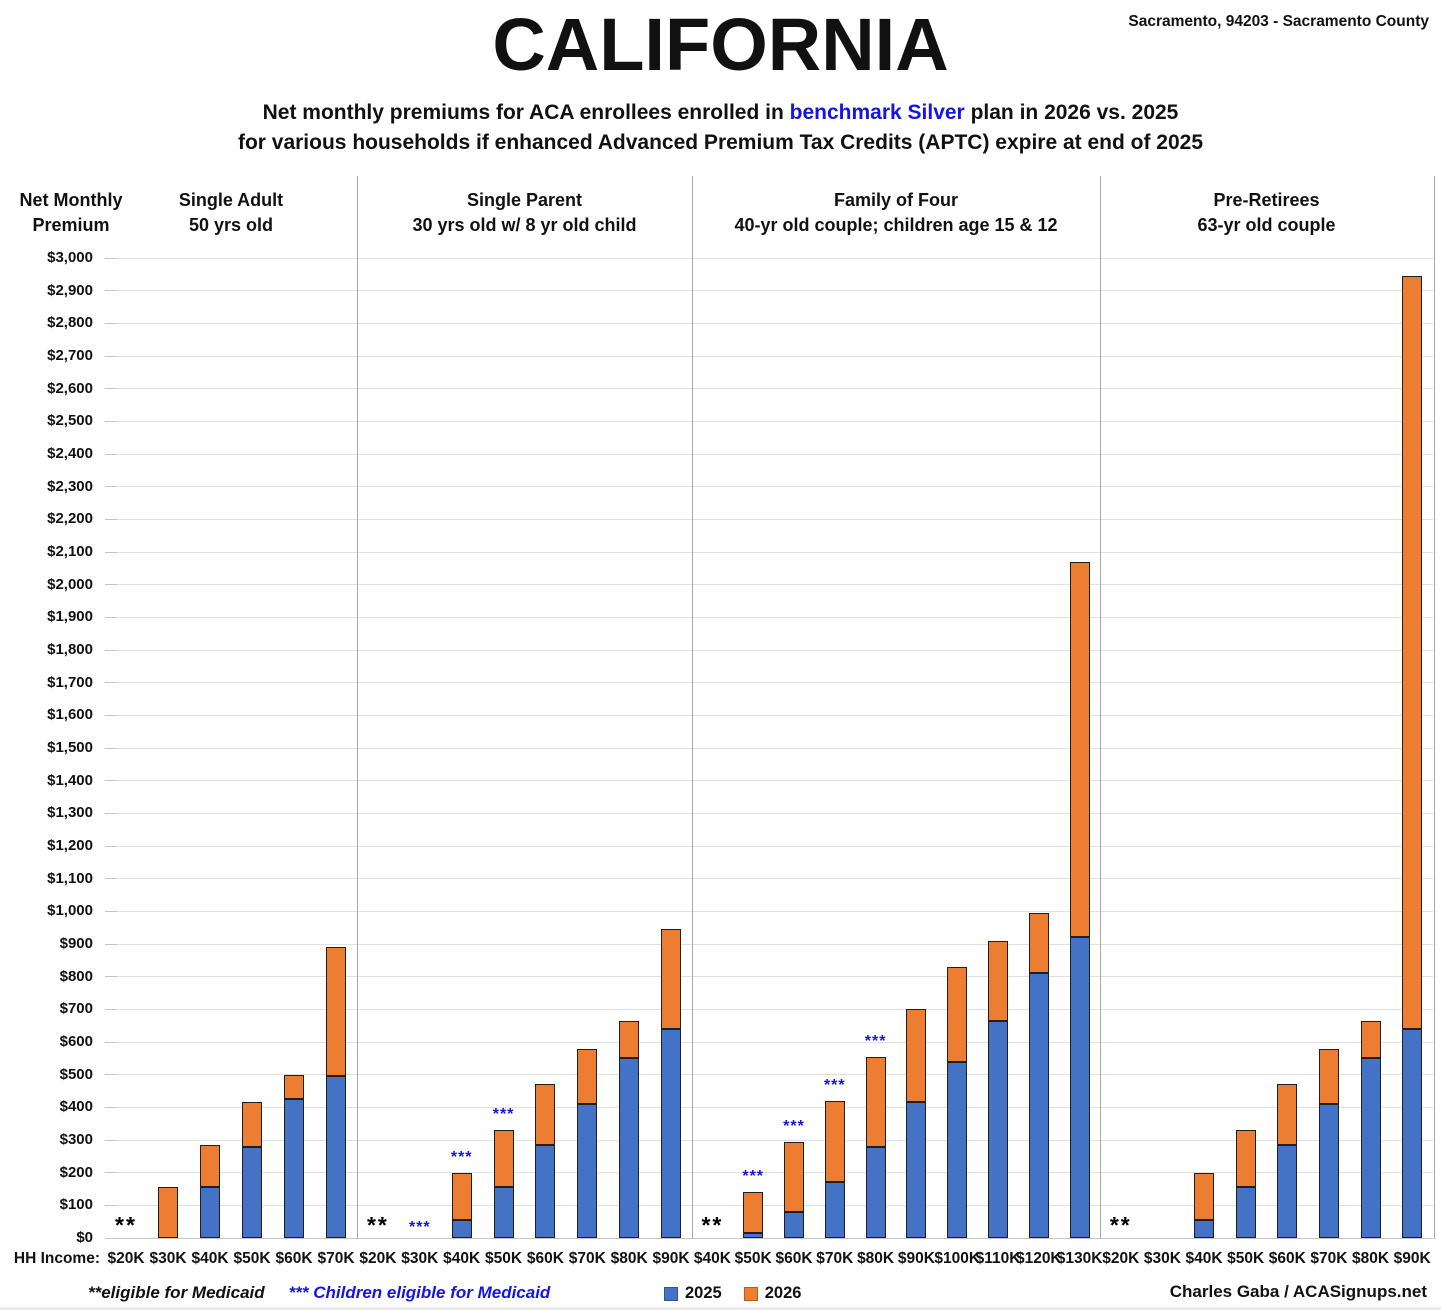 The width and height of the screenshot is (1441, 1310). I want to click on y-tick-label: $1,900, so click(70, 617).